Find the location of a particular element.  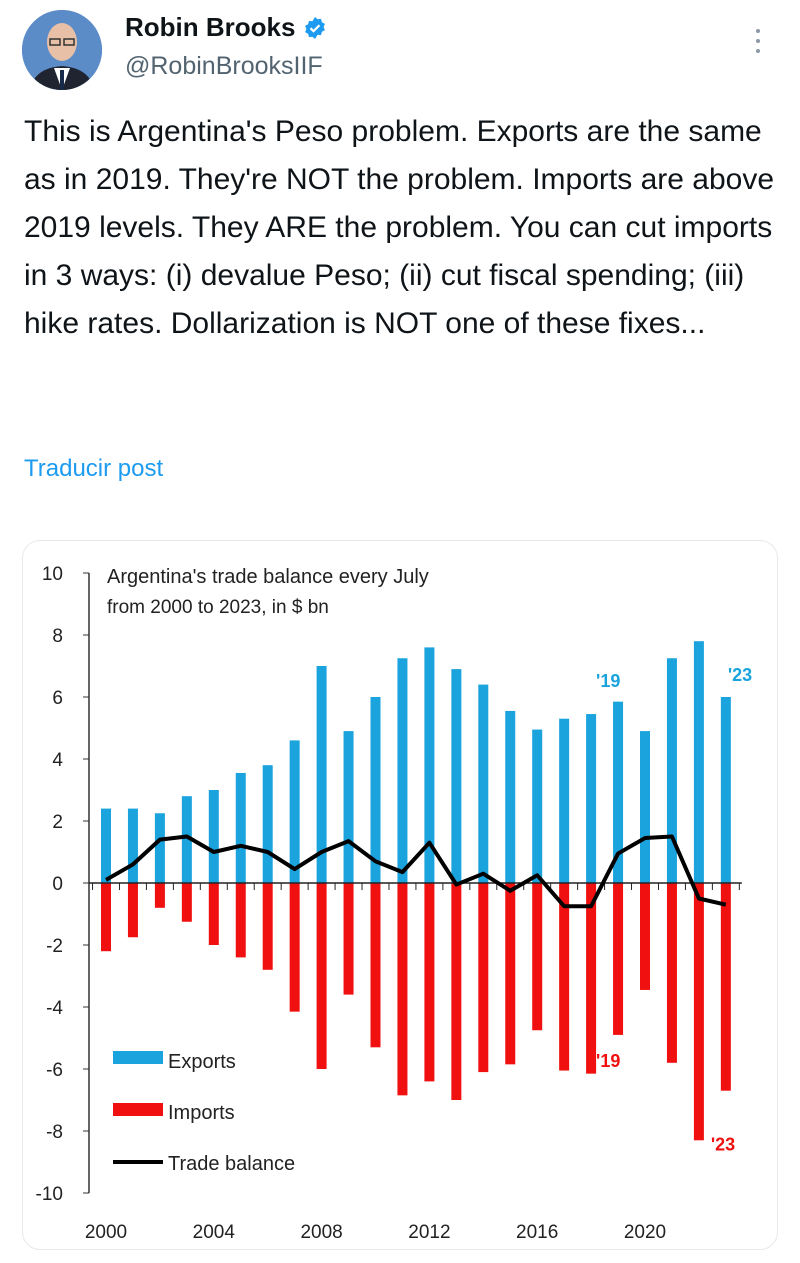

more-options-icon is located at coordinates (758, 41).